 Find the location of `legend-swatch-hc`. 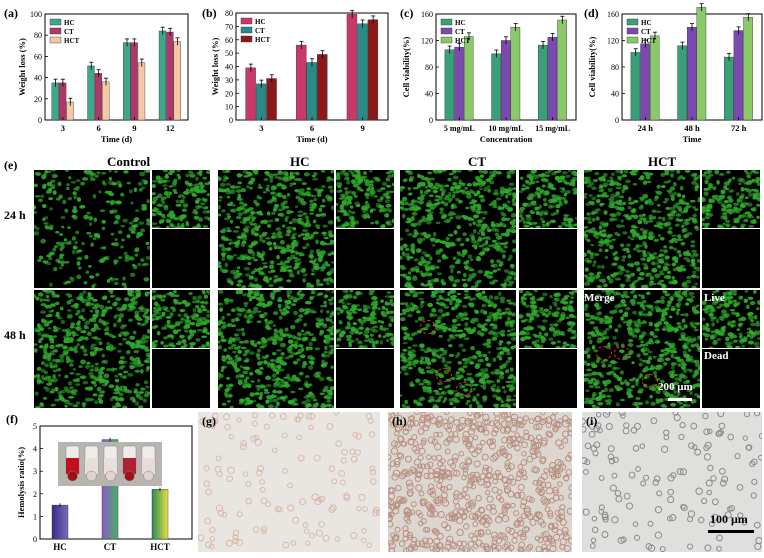

legend-swatch-hc is located at coordinates (246, 21).